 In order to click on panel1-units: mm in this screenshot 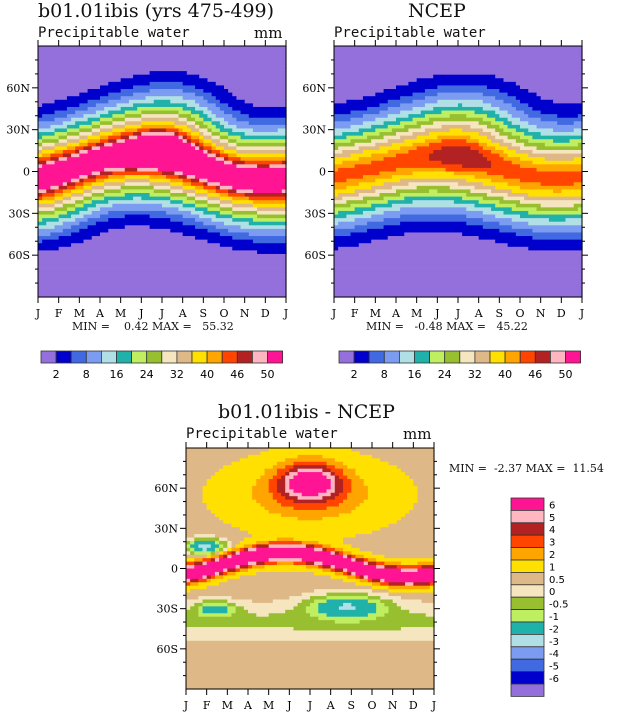, I will do `click(268, 33)`.